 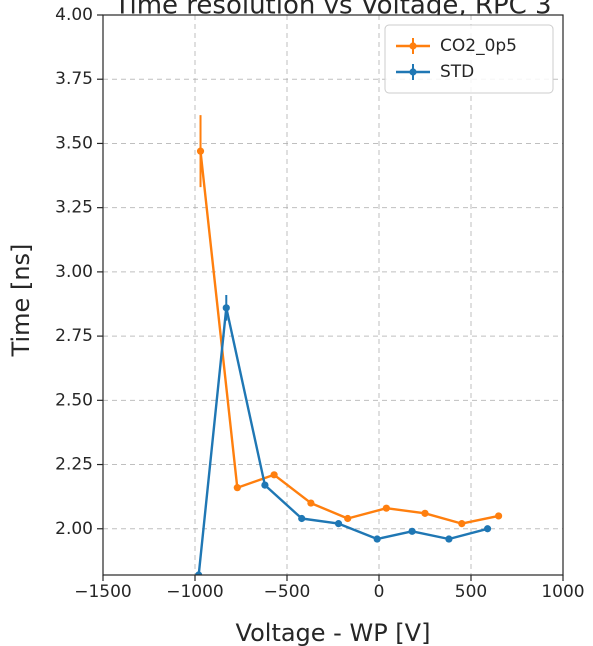 What do you see at coordinates (471, 592) in the screenshot?
I see `x-tick-label: 500` at bounding box center [471, 592].